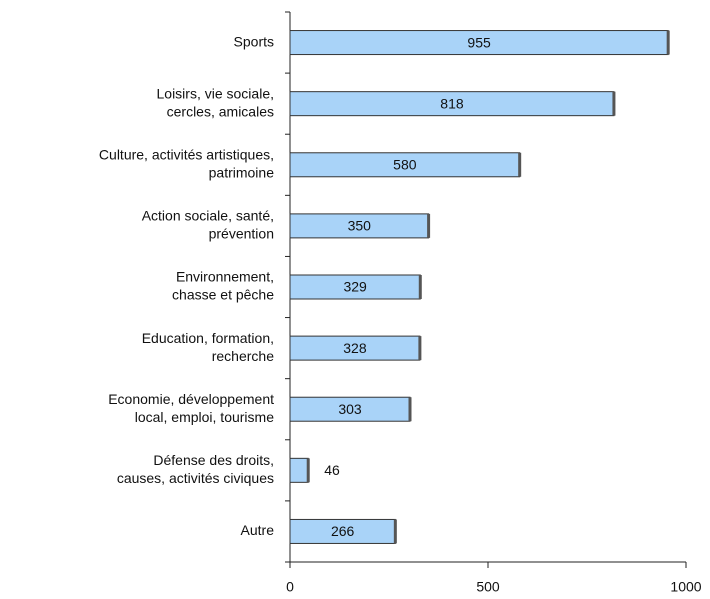 The image size is (710, 599). I want to click on y-tick-label: Culture, activités artistiques,, so click(186, 154).